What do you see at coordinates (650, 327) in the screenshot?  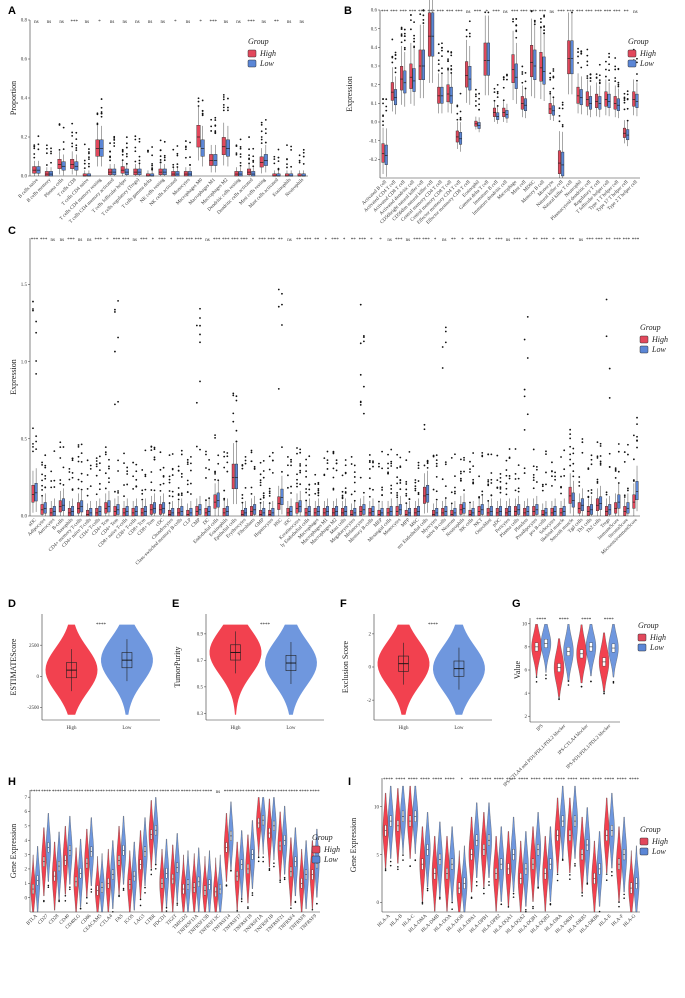 I see `legend-title: Group` at bounding box center [650, 327].